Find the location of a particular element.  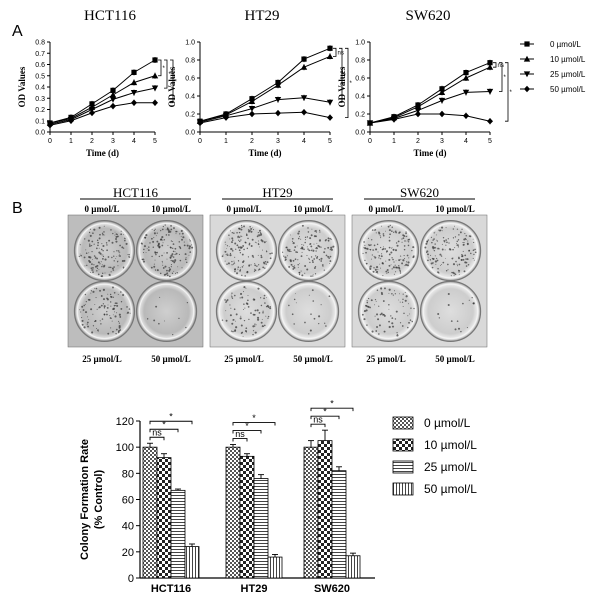

legend-label: 50 µmol/L is located at coordinates (568, 89).